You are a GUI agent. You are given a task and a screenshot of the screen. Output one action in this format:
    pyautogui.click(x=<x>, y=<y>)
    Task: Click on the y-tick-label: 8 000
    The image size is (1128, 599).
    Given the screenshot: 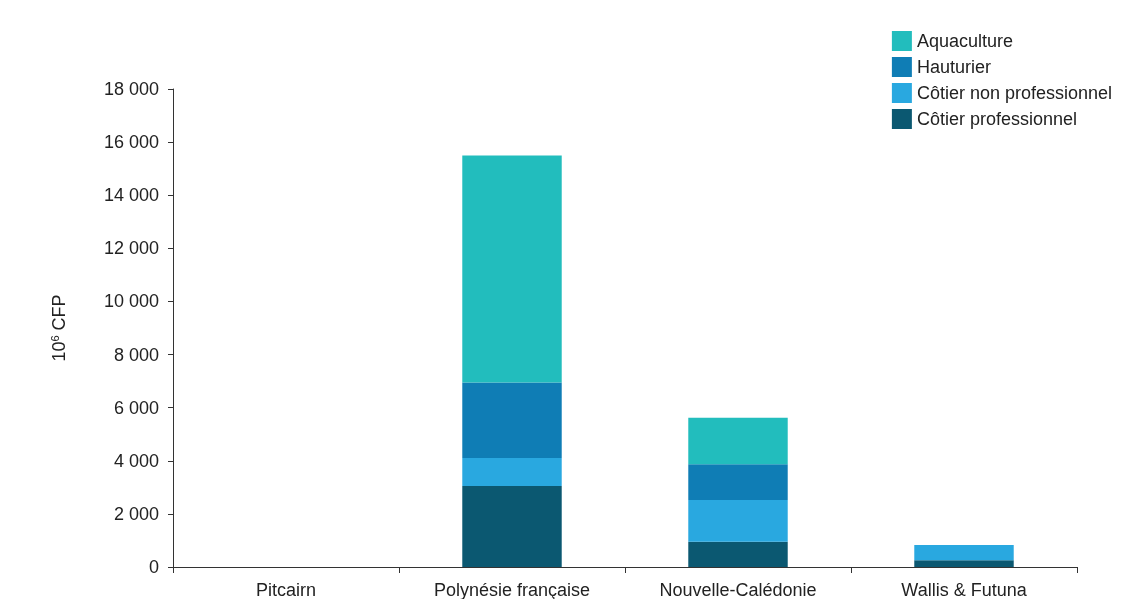 What is the action you would take?
    pyautogui.click(x=136, y=354)
    